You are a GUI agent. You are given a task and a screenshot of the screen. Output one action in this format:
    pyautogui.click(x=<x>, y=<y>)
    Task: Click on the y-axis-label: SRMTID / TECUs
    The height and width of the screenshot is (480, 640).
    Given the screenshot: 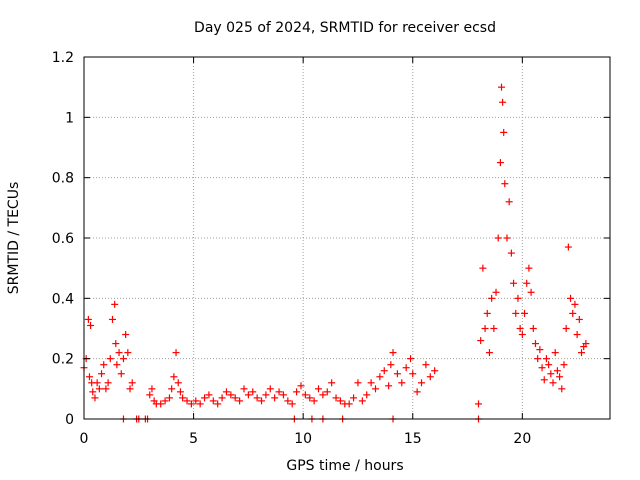 What is the action you would take?
    pyautogui.click(x=14, y=238)
    